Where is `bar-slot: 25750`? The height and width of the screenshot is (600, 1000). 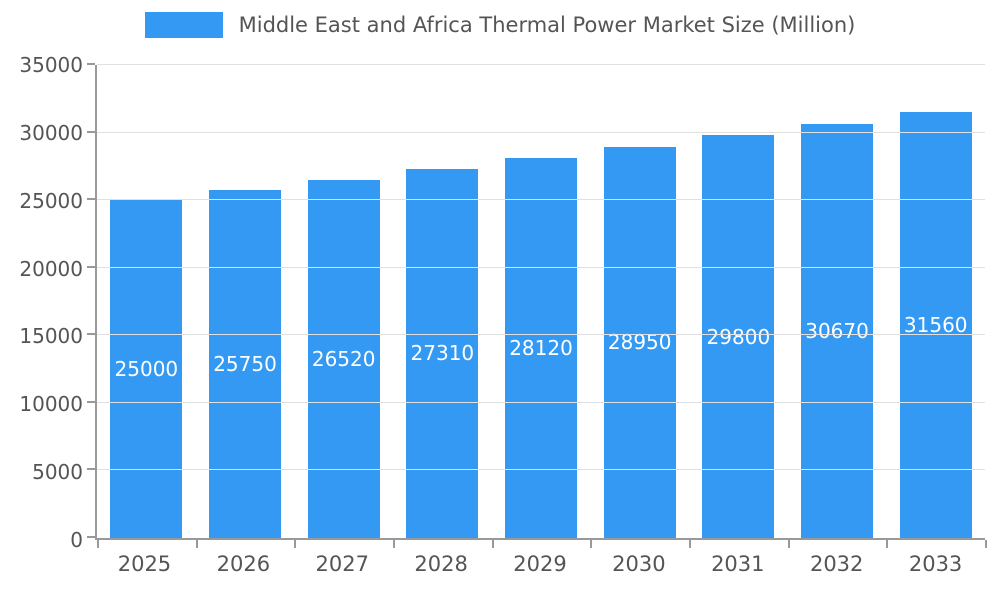 bar-slot: 25750 is located at coordinates (245, 301).